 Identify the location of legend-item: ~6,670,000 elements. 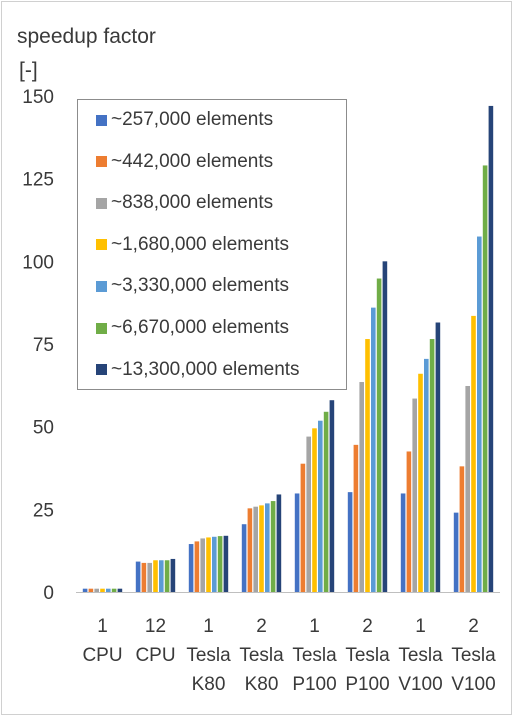
(192, 328).